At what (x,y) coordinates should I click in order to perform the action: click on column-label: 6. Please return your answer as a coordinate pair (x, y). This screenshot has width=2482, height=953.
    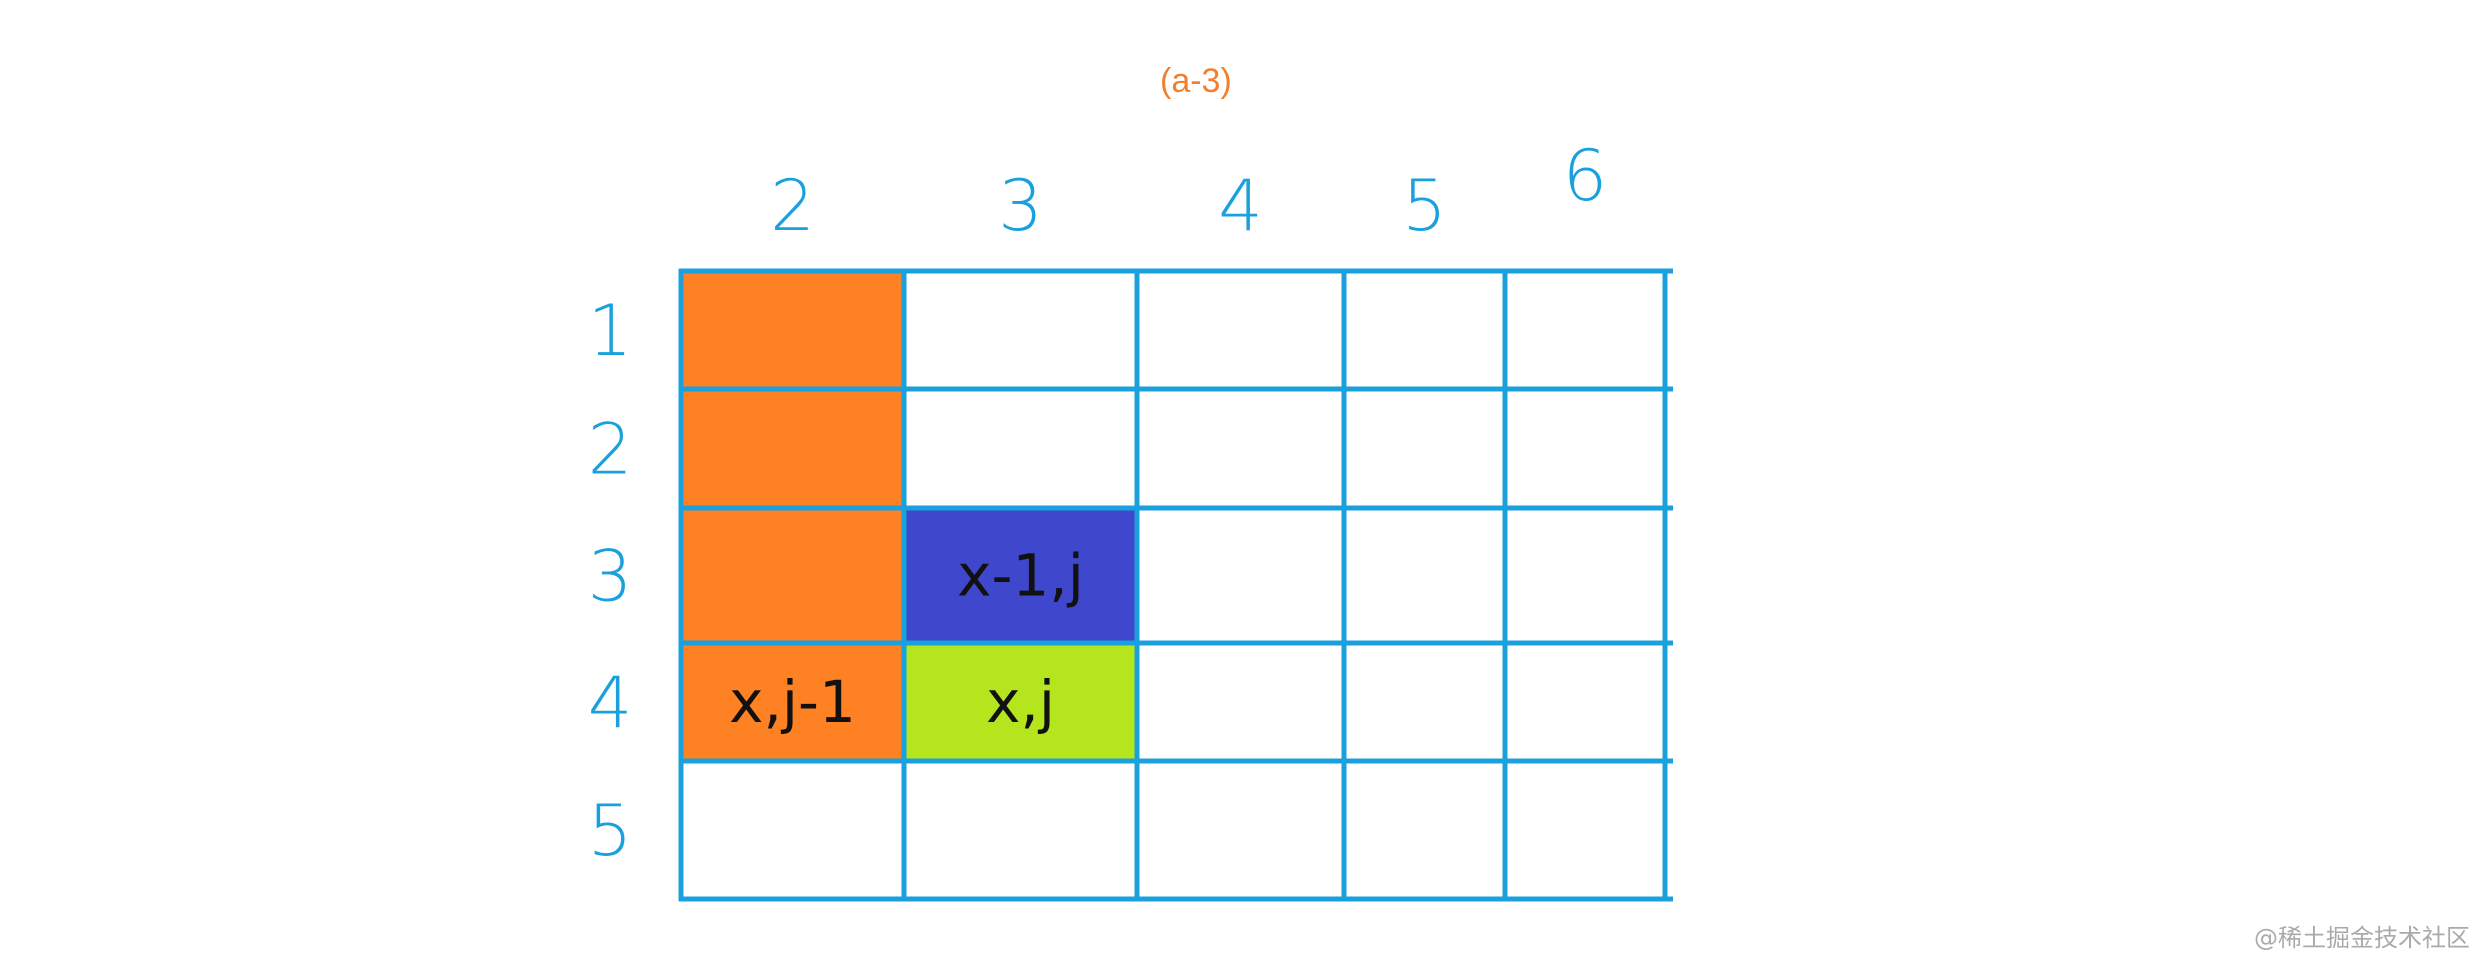
    Looking at the image, I should click on (1585, 176).